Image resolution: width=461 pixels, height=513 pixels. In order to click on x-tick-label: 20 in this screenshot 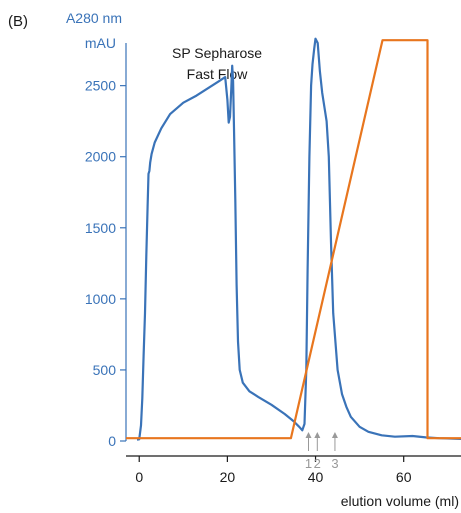, I will do `click(228, 477)`.